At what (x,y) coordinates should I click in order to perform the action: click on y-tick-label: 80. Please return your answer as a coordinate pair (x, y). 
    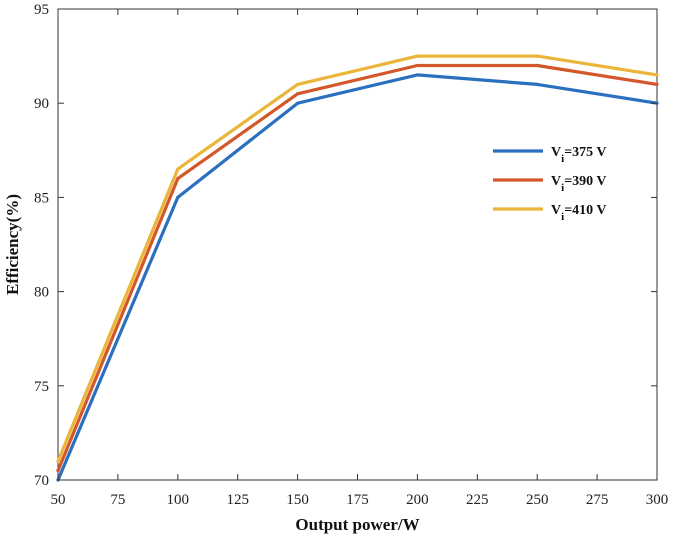
    Looking at the image, I should click on (41, 293).